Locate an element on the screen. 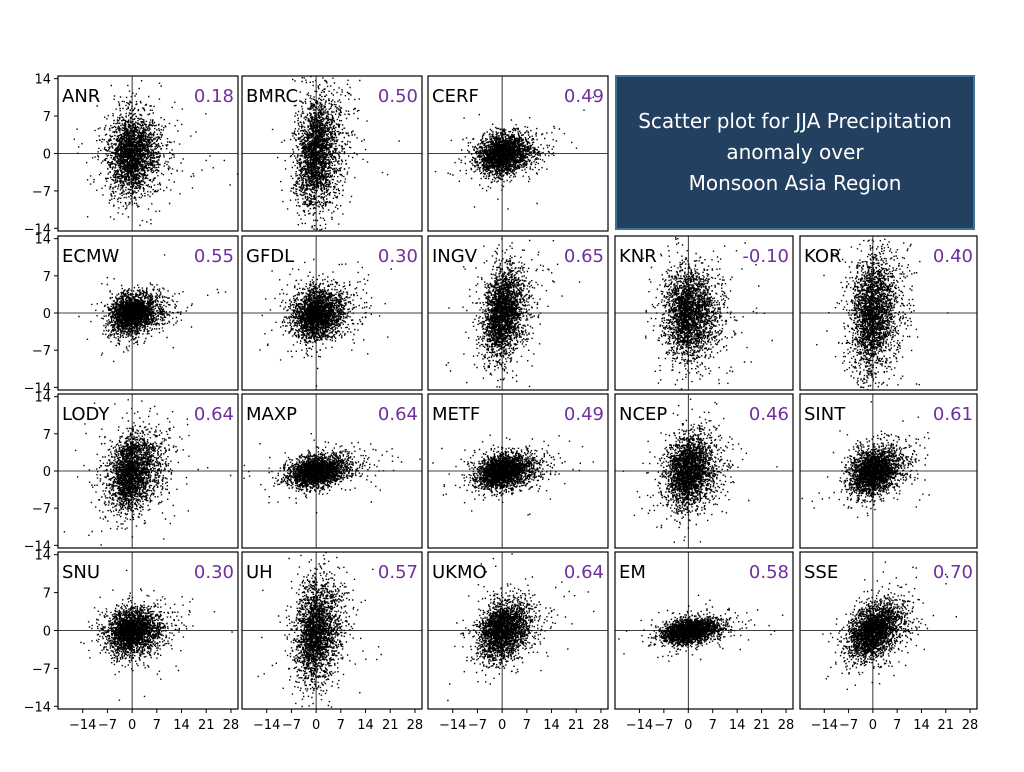 This screenshot has width=1024, height=772. y-tick-label: −7 is located at coordinates (41, 509).